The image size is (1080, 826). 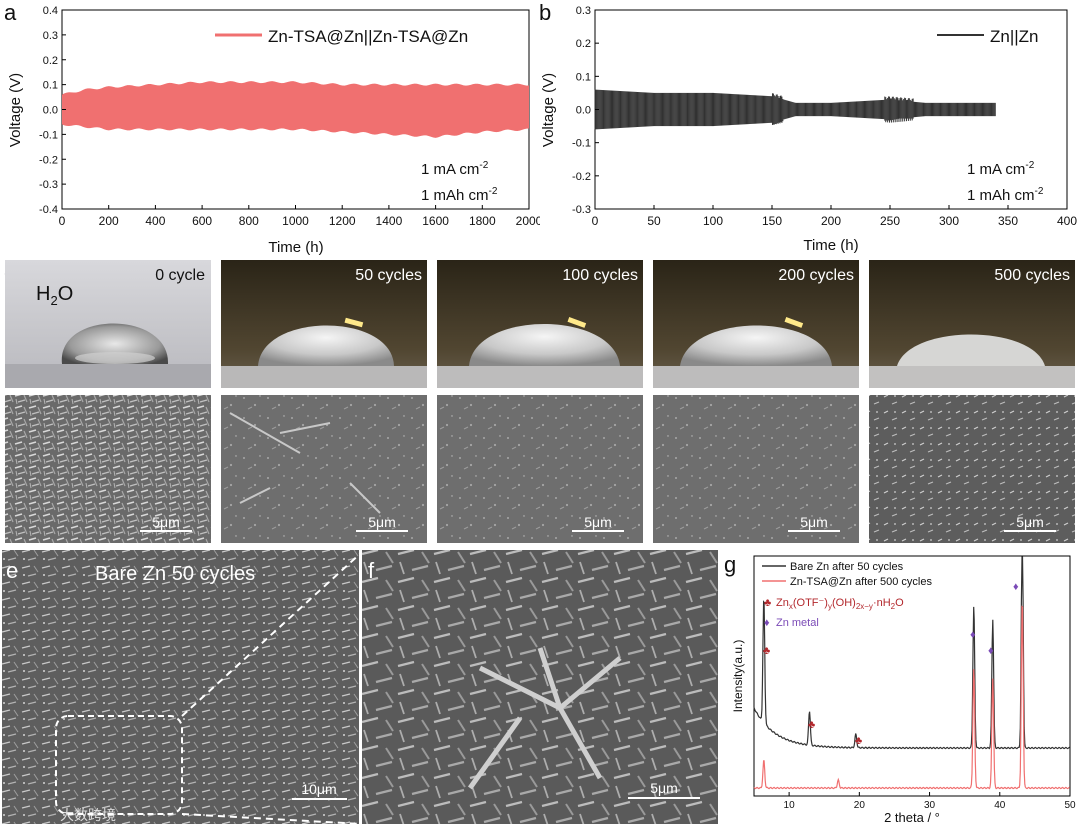 What do you see at coordinates (972, 469) in the screenshot?
I see `sem-image-500-cycles` at bounding box center [972, 469].